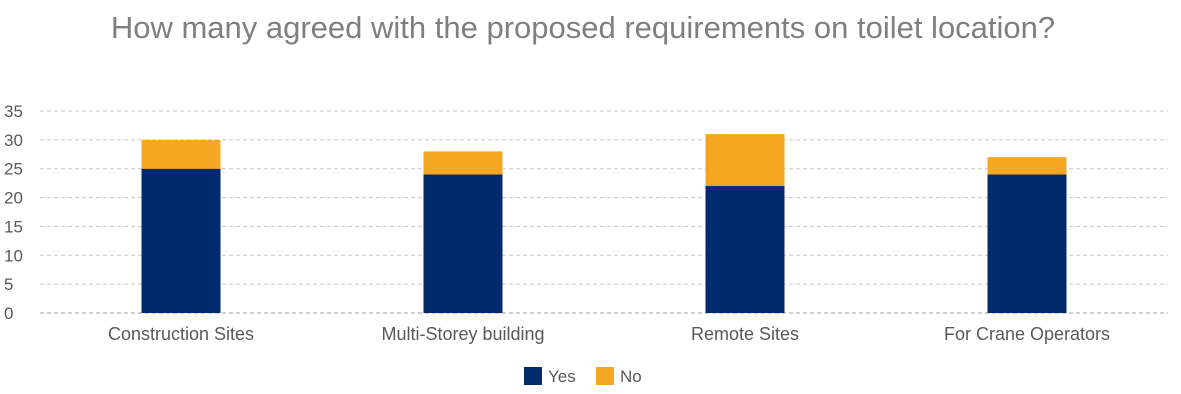  I want to click on legend-swatch-yes, so click(533, 376).